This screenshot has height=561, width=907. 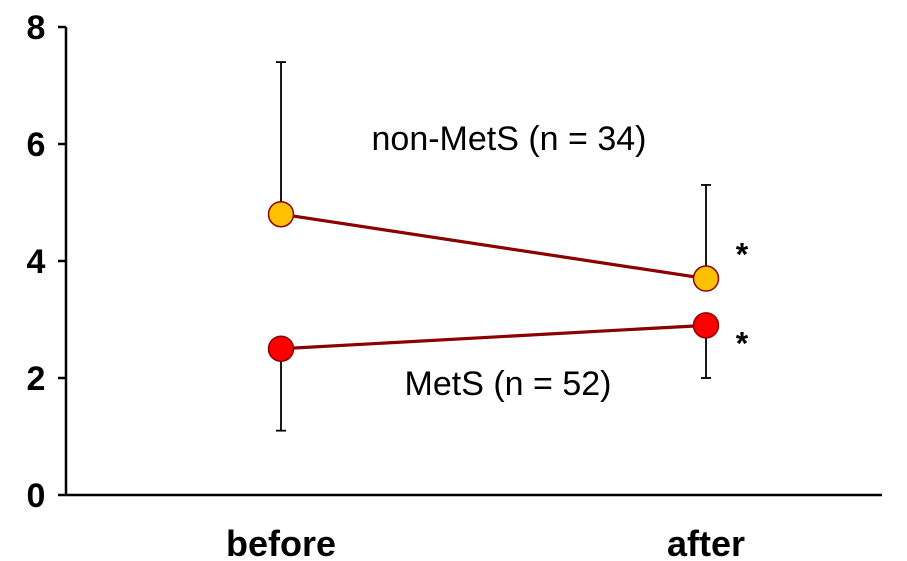 What do you see at coordinates (281, 542) in the screenshot?
I see `x-tick-label-before: before` at bounding box center [281, 542].